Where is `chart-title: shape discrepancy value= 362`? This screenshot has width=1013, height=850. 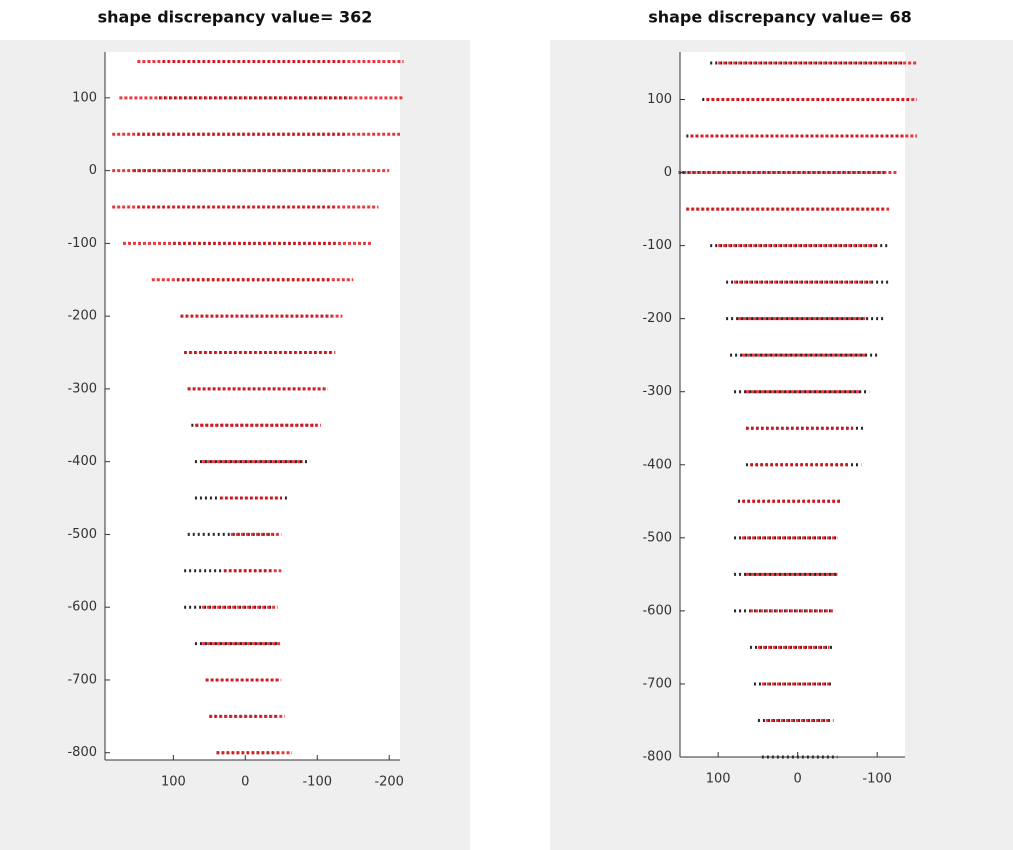 chart-title: shape discrepancy value= 362 is located at coordinates (235, 17).